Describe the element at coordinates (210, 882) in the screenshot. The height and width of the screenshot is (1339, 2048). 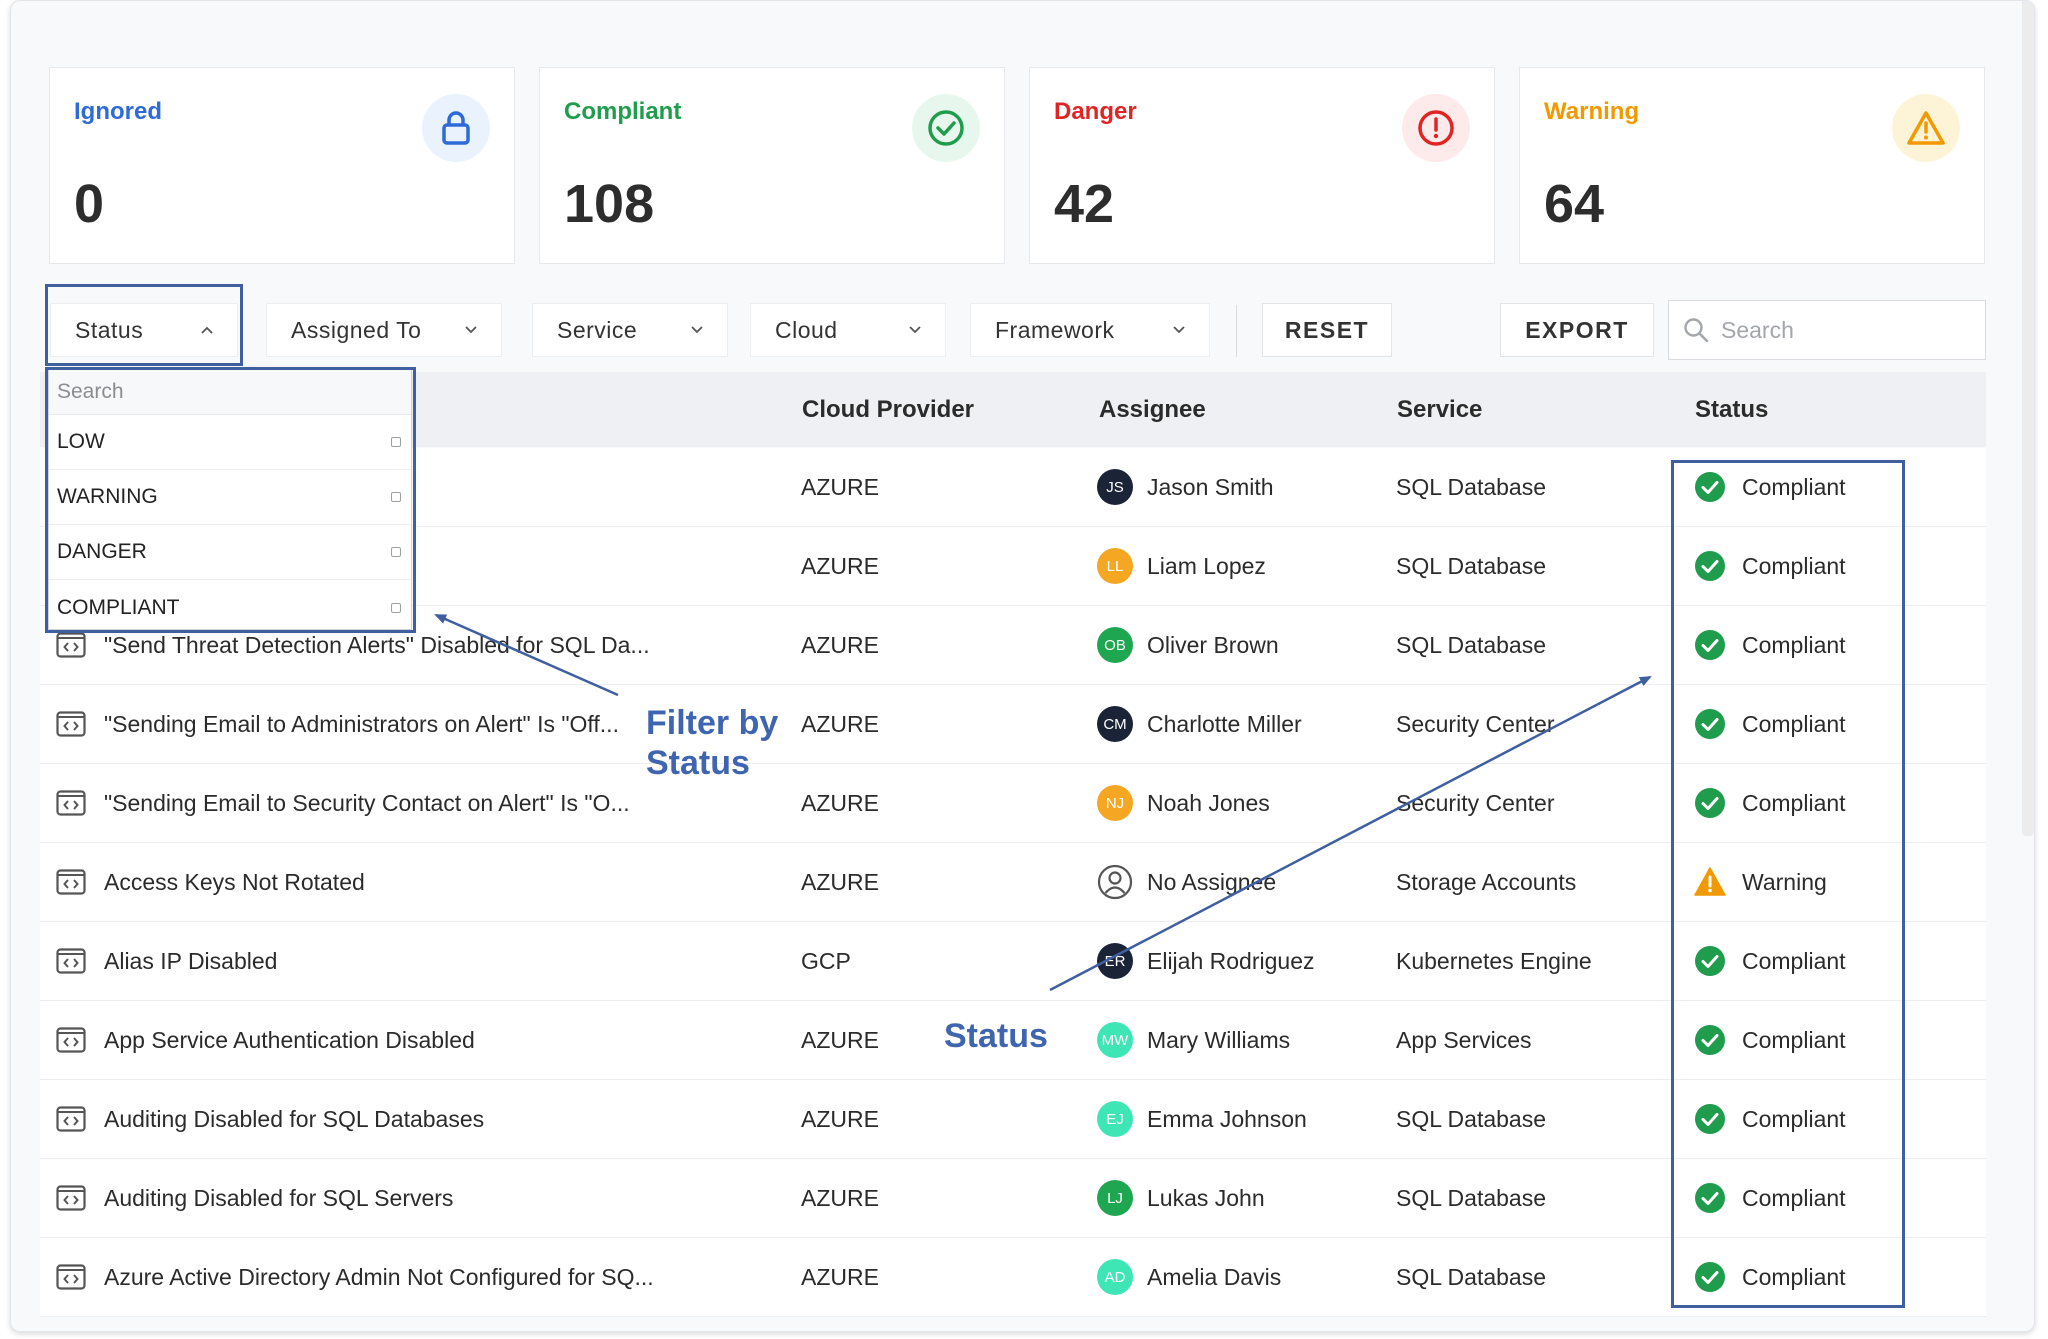
I see `rule-name-cell: Access Keys Not Rotated` at that location.